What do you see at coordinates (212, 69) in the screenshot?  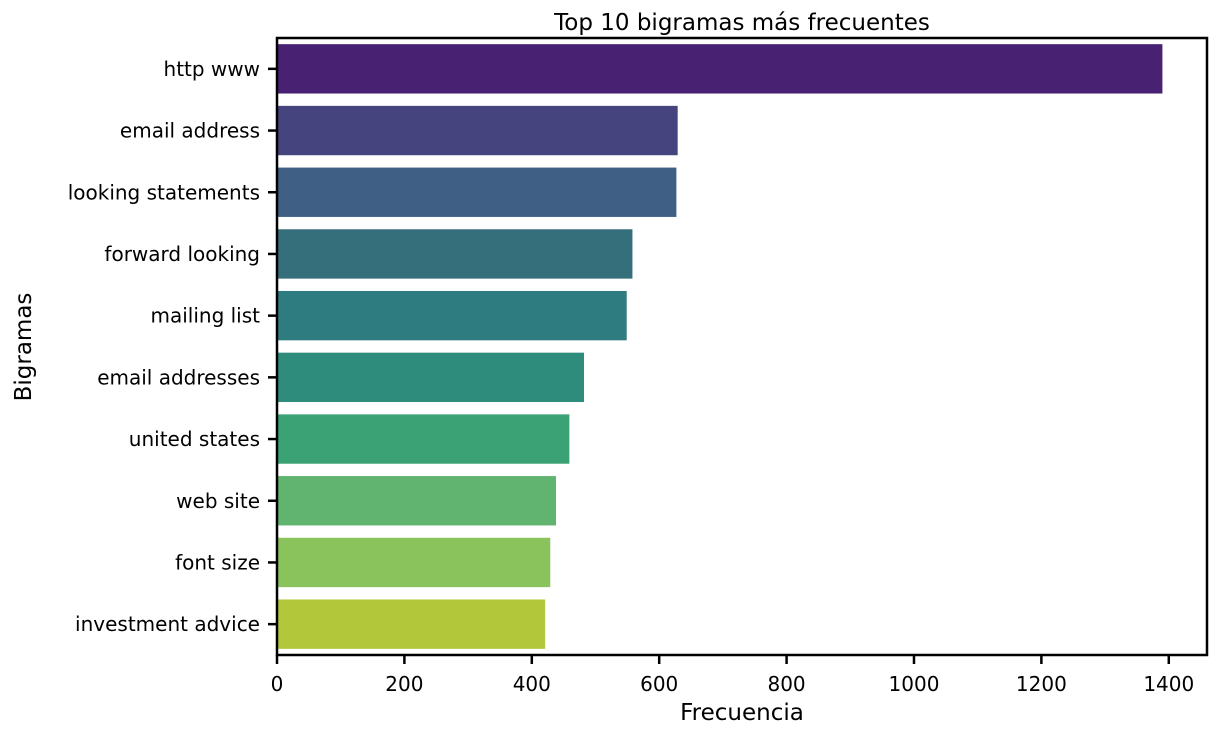 I see `y-tick-label: http www` at bounding box center [212, 69].